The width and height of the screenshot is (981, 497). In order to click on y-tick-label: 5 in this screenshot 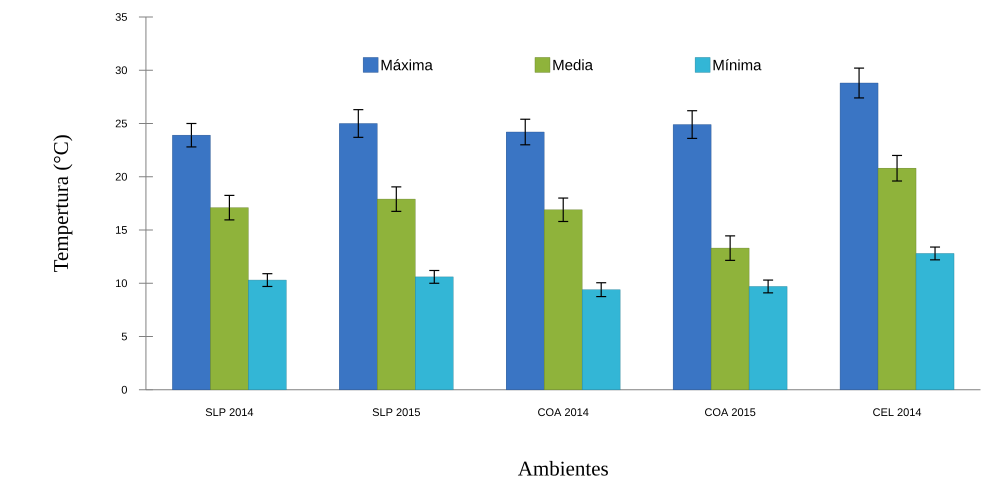, I will do `click(124, 336)`.